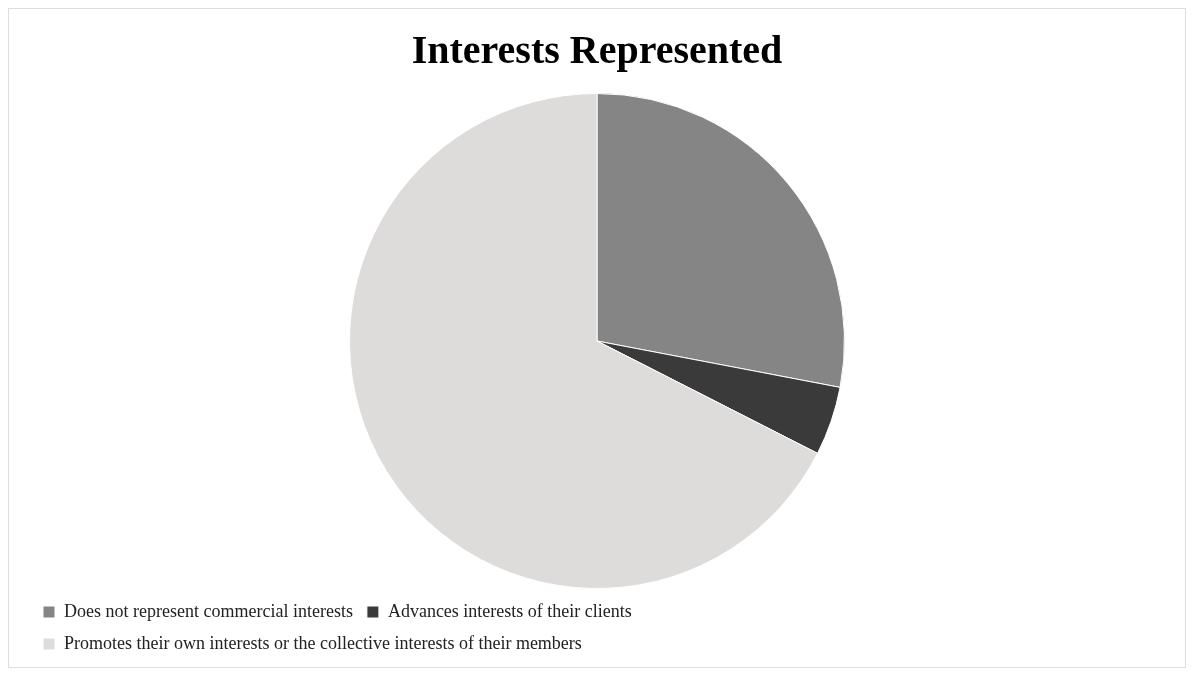 The height and width of the screenshot is (677, 1194). Describe the element at coordinates (597, 50) in the screenshot. I see `chart-title: Interests Represented` at that location.